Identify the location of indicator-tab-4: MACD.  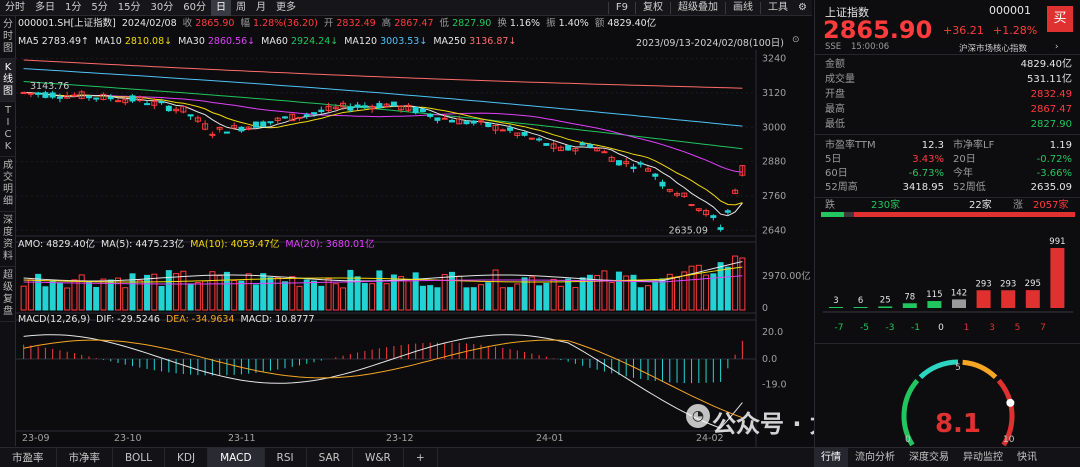
(236, 457).